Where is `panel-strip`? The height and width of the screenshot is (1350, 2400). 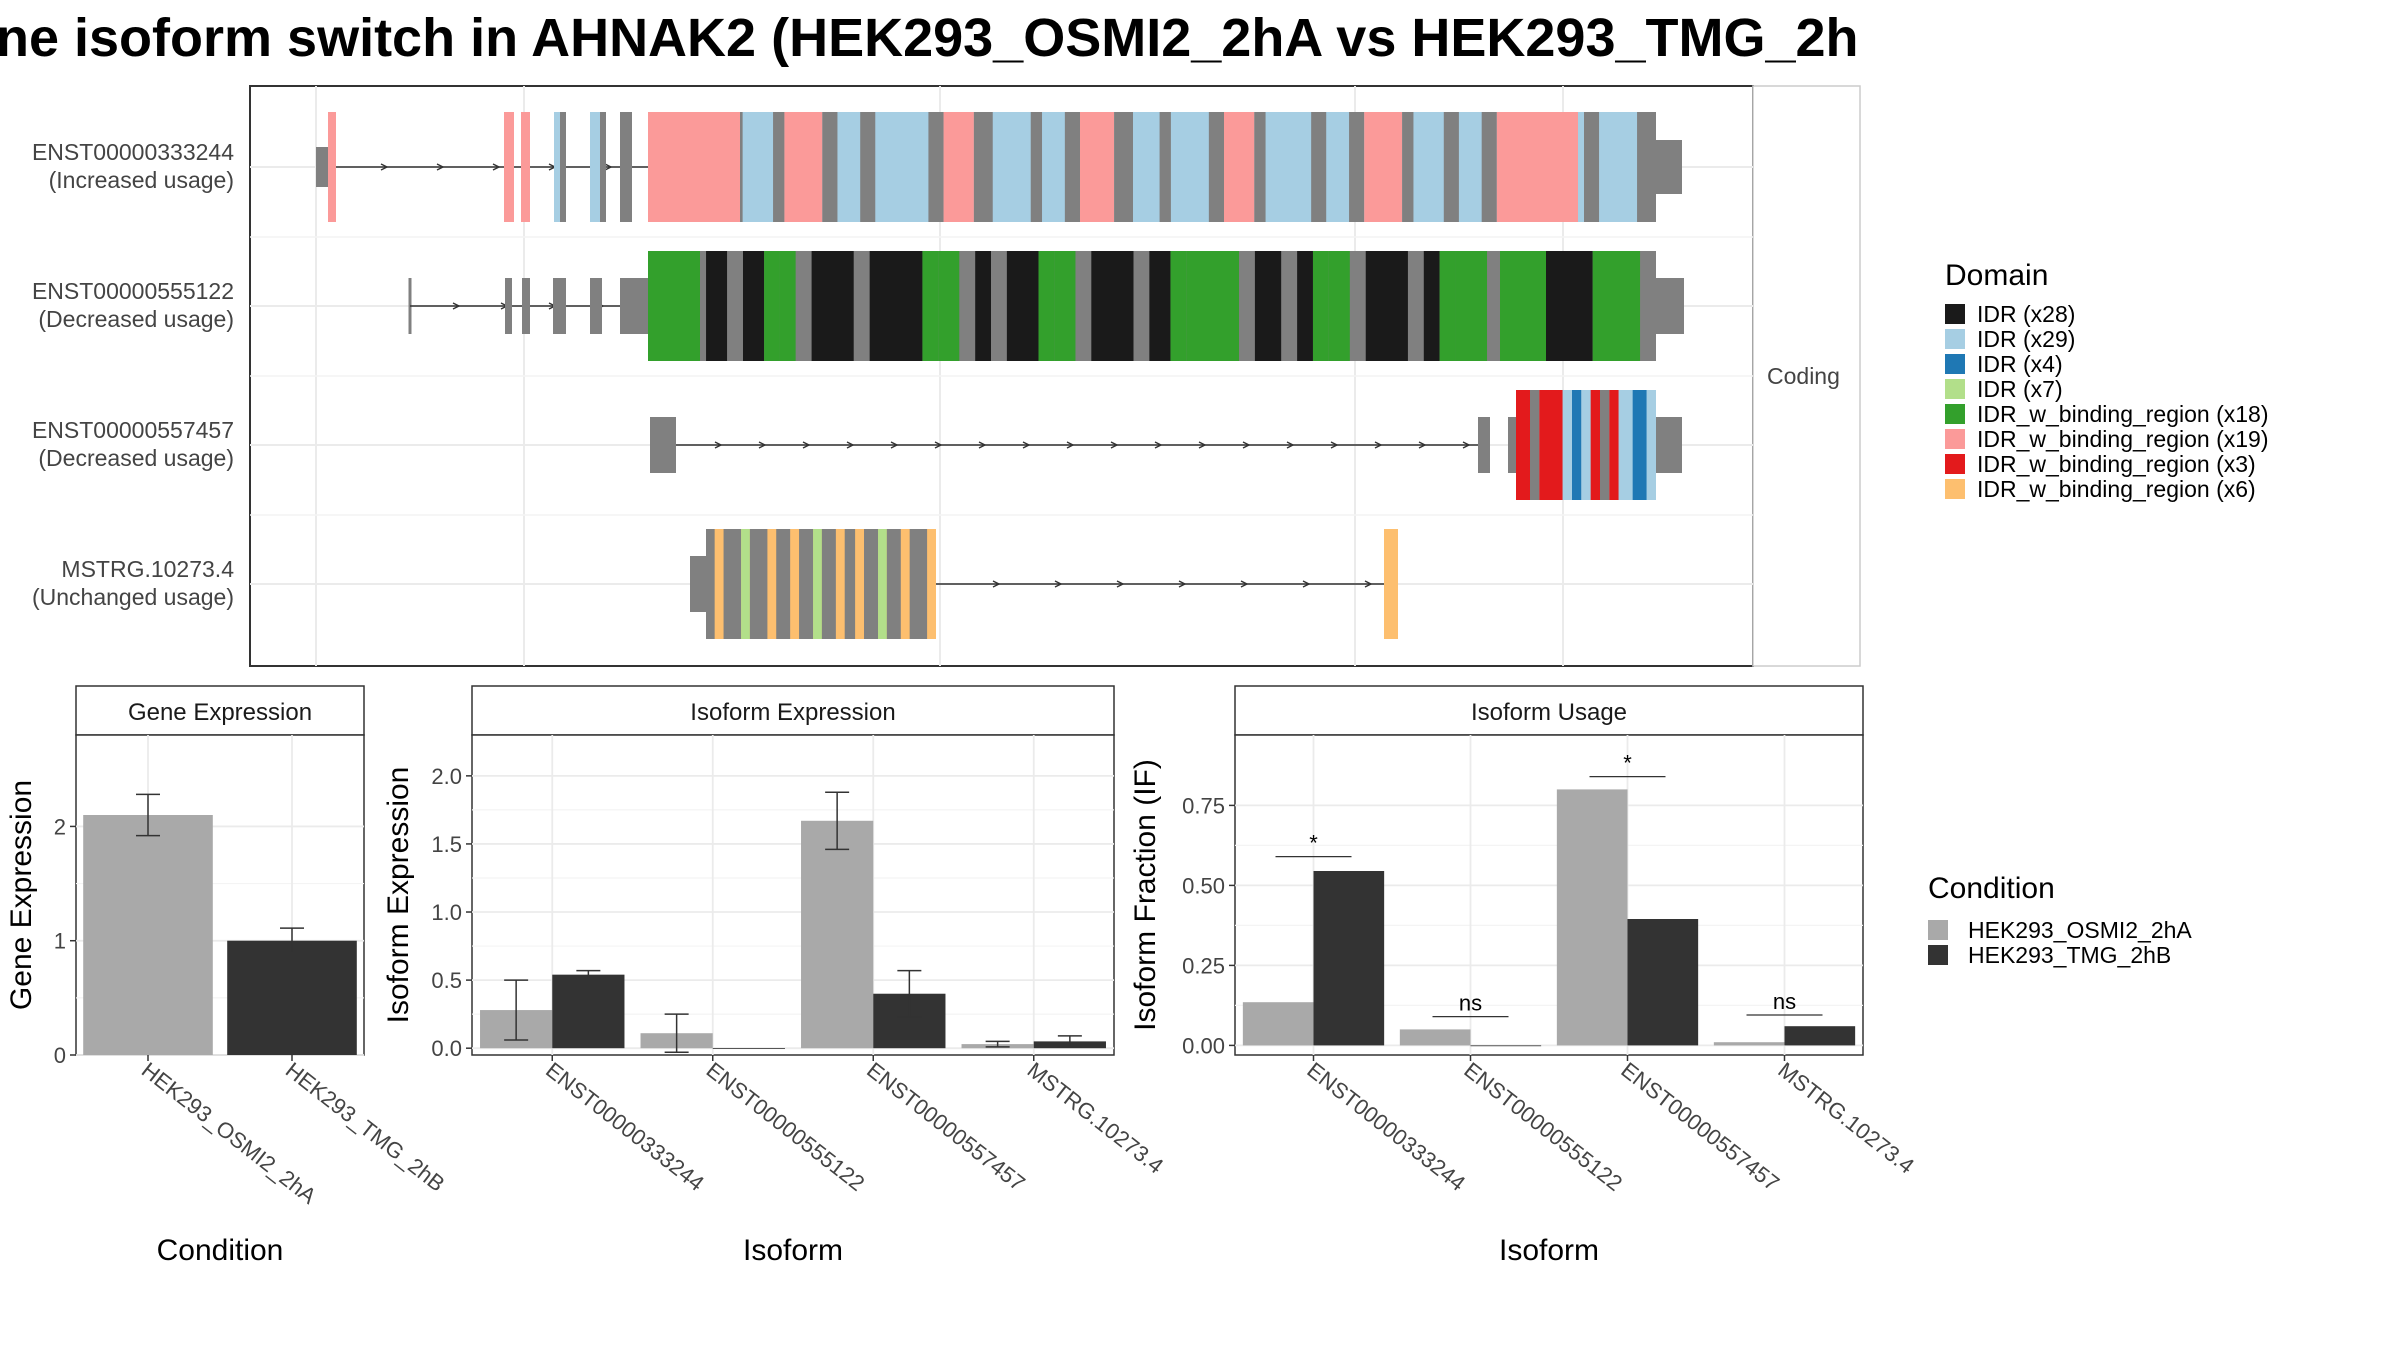 panel-strip is located at coordinates (793, 710).